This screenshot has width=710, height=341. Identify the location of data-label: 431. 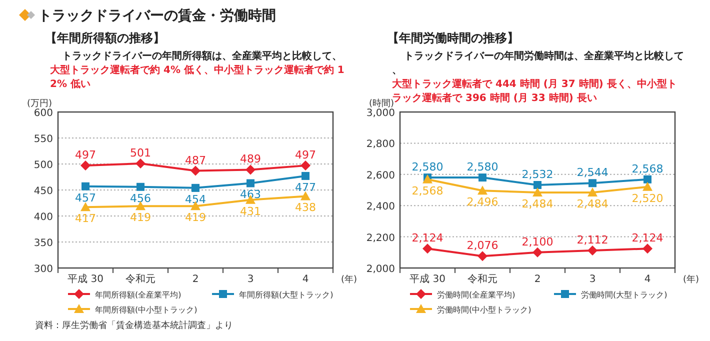
(250, 211).